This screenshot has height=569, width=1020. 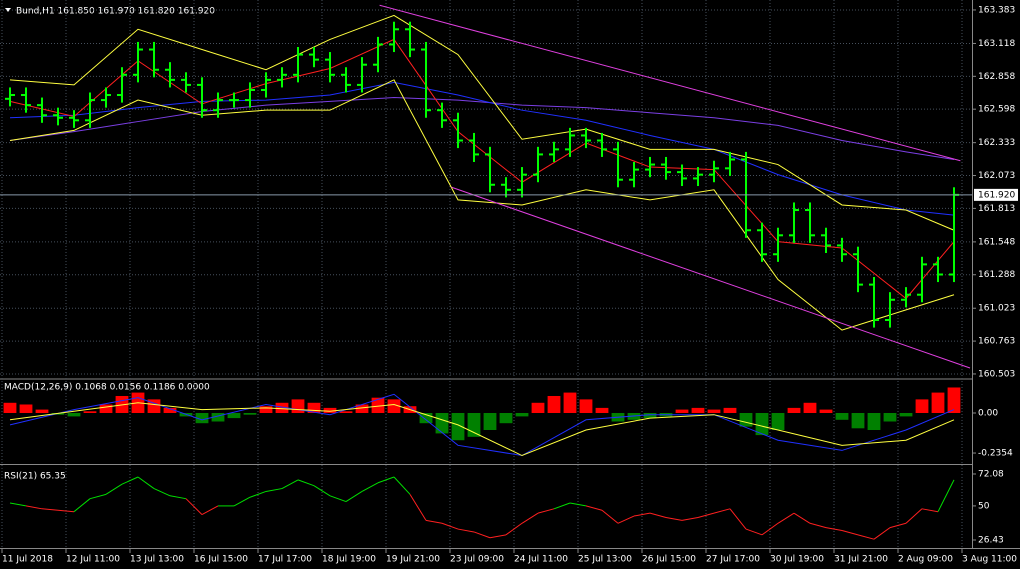 I want to click on last-price-label: 161.920, so click(x=996, y=195).